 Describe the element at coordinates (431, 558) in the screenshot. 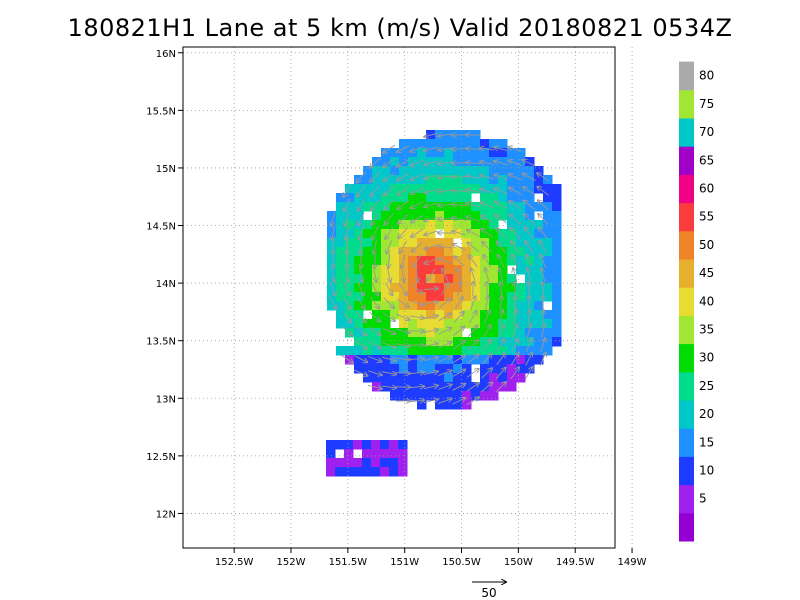

I see `x-axis-ticks: 152.5W 152W 151.5W 151W 150.5W 150W 149.5W 149W` at that location.